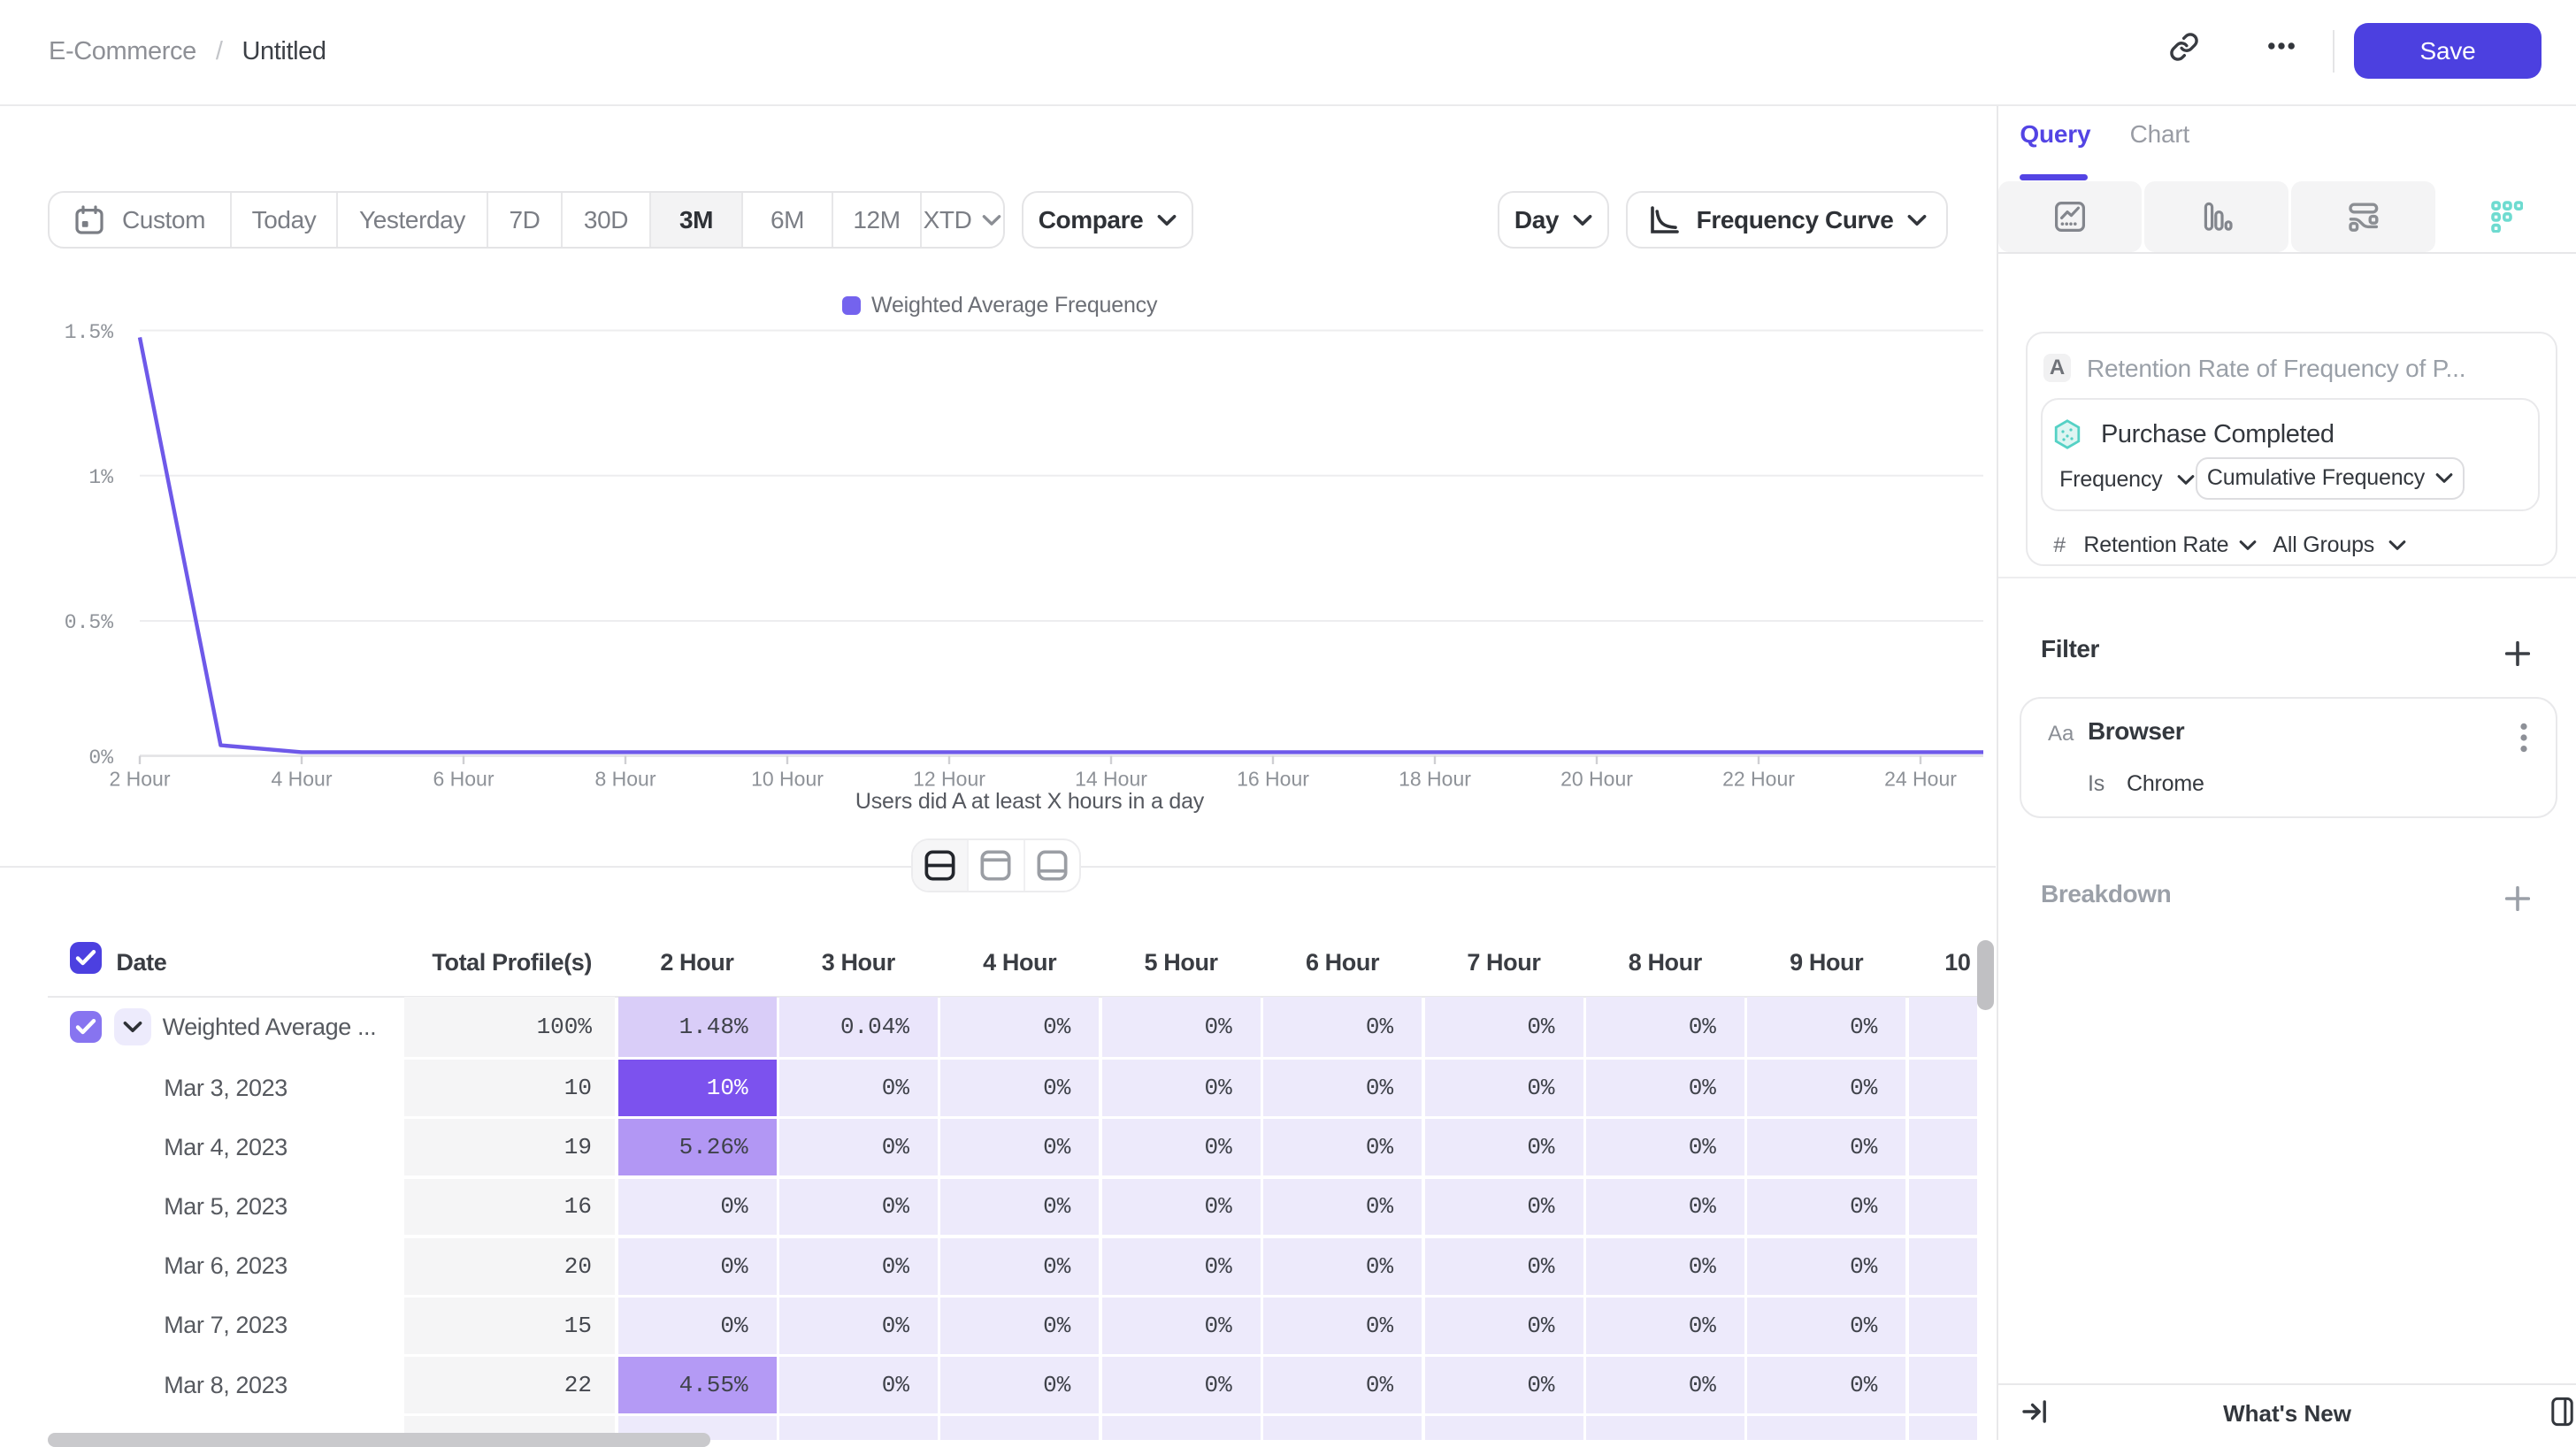 The image size is (2576, 1447). What do you see at coordinates (301, 778) in the screenshot?
I see `svg-text: 4 Hour` at bounding box center [301, 778].